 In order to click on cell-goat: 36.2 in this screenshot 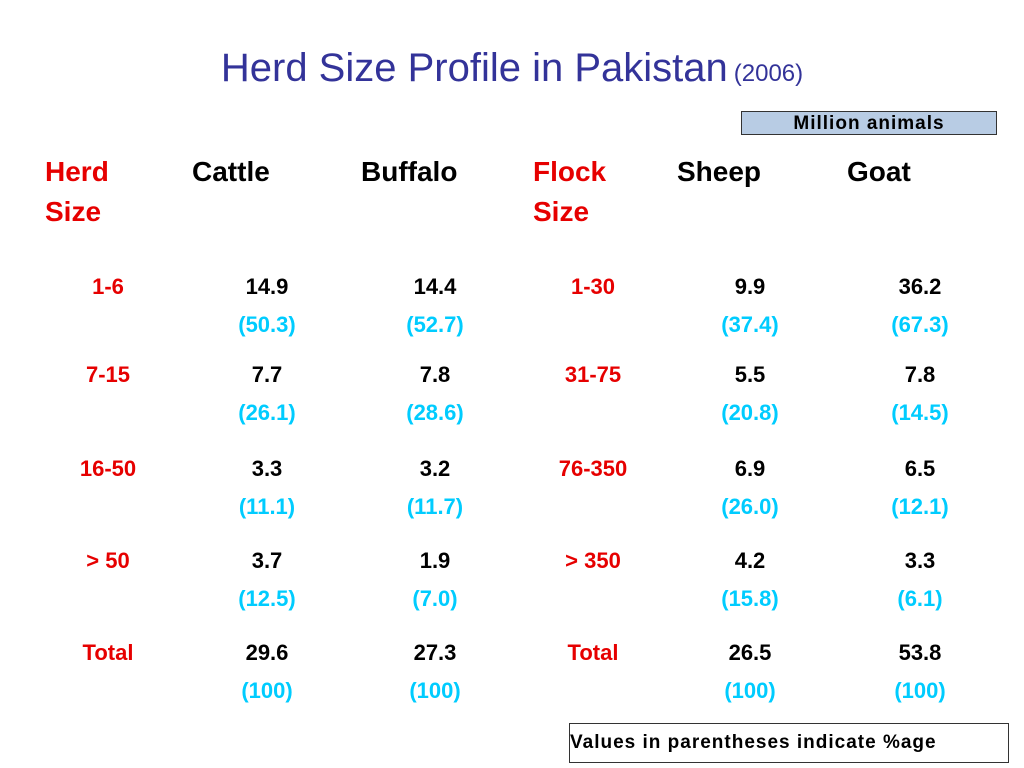, I will do `click(920, 286)`.